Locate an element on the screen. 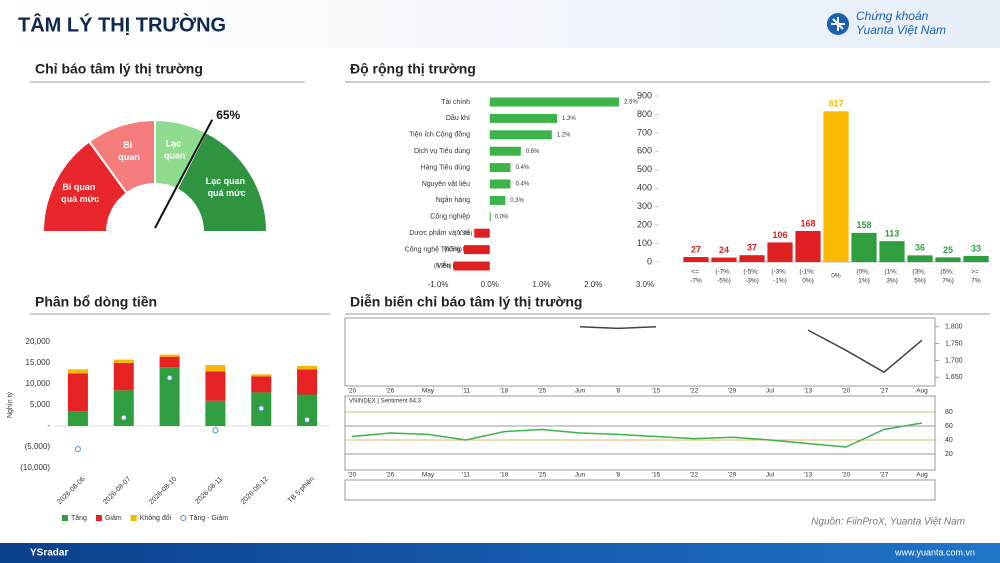 Image resolution: width=1000 pixels, height=563 pixels. x-tick-label: (0%; 1%) is located at coordinates (863, 276).